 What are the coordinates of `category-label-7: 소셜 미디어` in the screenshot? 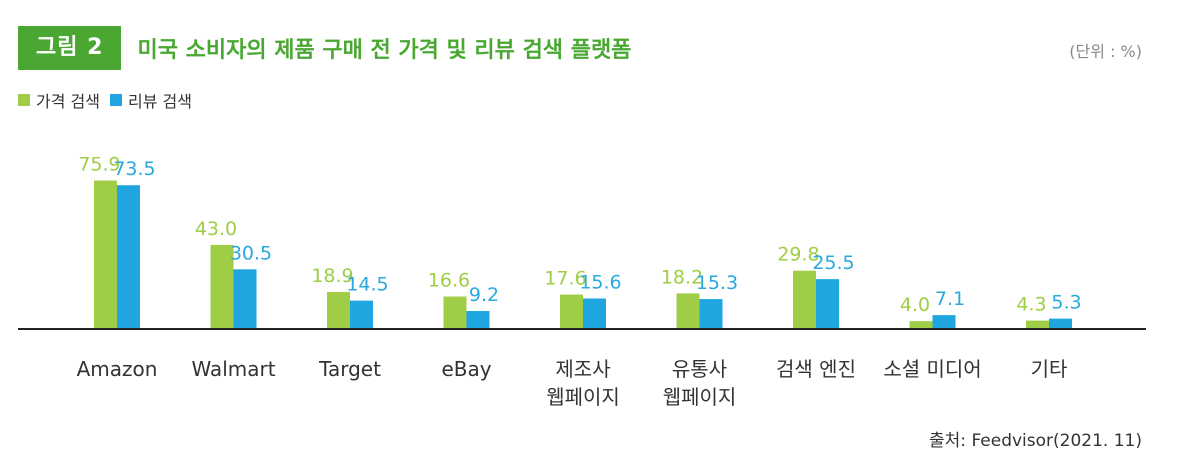 It's located at (932, 369).